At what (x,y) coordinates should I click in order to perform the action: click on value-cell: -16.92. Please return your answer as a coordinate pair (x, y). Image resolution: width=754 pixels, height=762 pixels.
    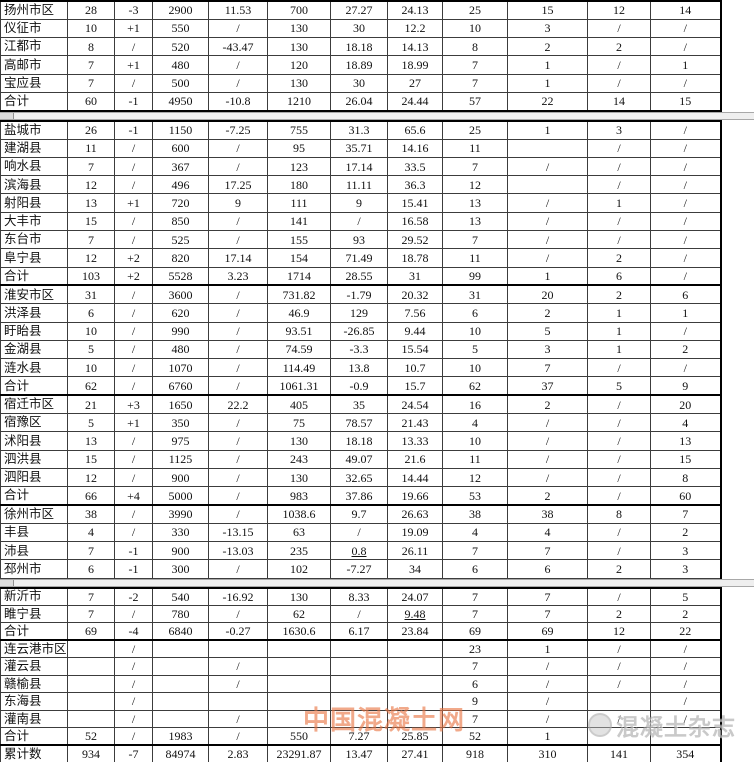
    Looking at the image, I should click on (238, 596).